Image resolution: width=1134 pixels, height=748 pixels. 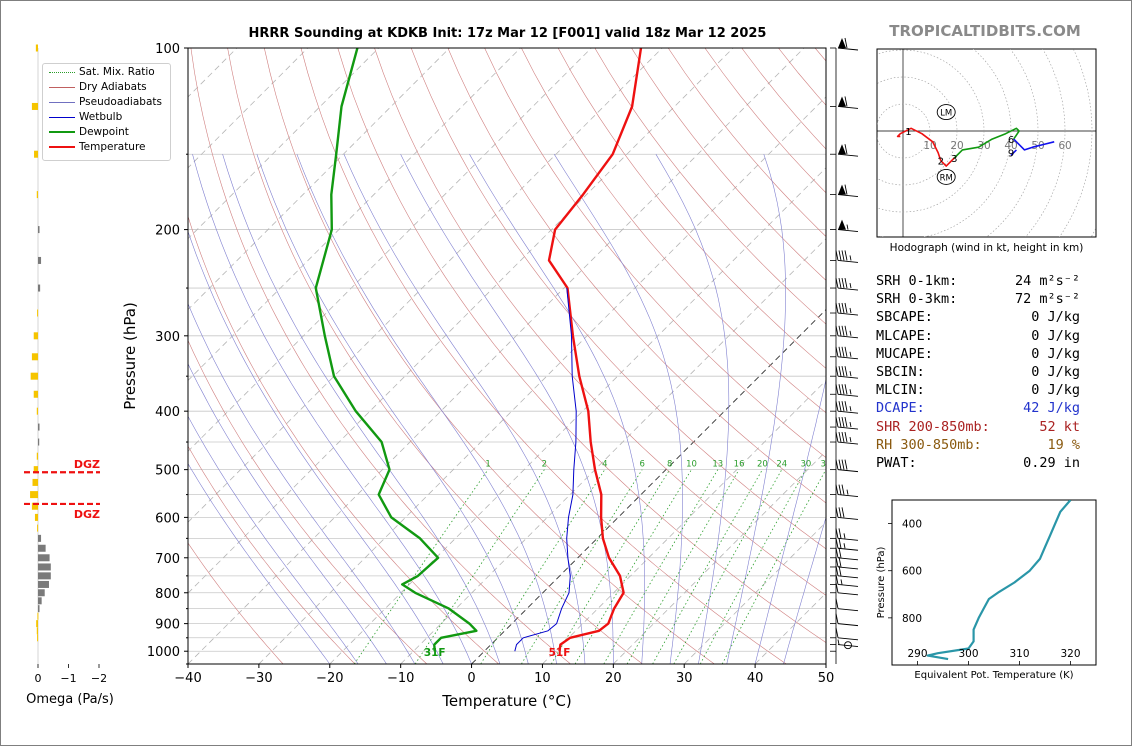 What do you see at coordinates (904, 317) in the screenshot?
I see `param-label: SBCAPE:` at bounding box center [904, 317].